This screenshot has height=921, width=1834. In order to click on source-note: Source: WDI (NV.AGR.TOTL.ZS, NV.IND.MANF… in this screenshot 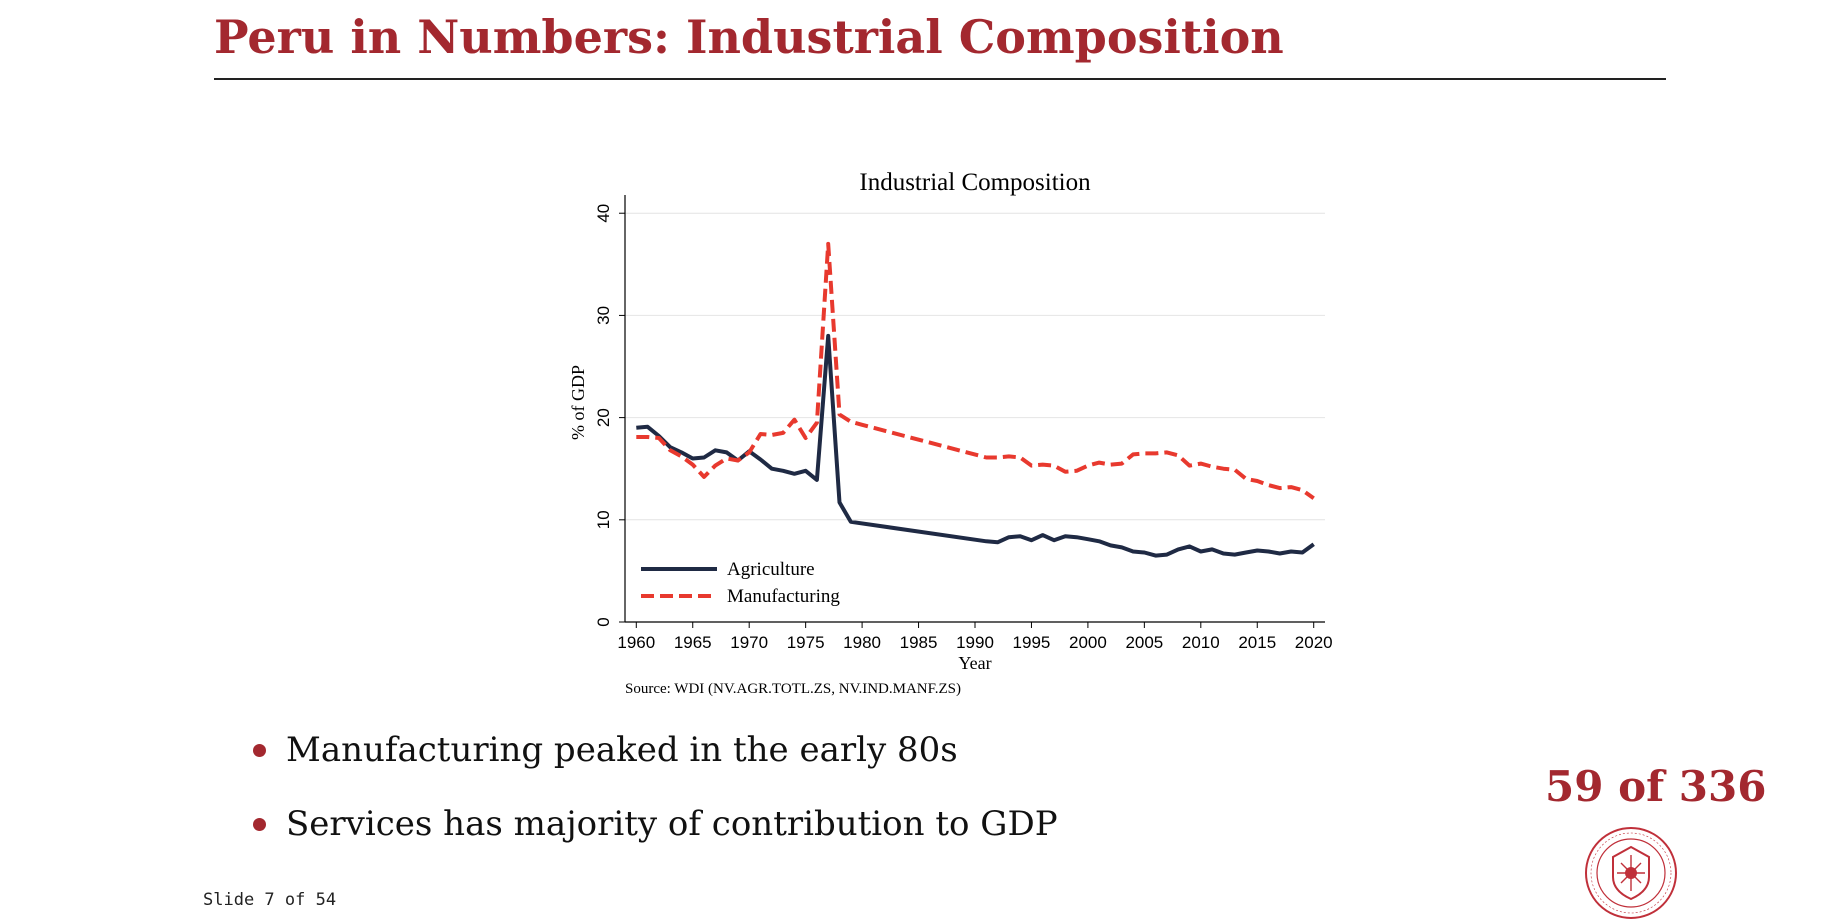, I will do `click(793, 689)`.